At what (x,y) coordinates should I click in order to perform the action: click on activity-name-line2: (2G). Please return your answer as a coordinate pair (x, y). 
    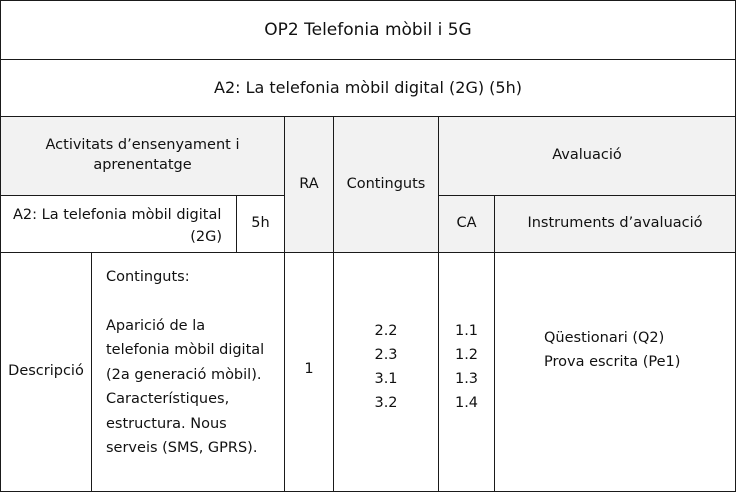
    Looking at the image, I should click on (206, 237).